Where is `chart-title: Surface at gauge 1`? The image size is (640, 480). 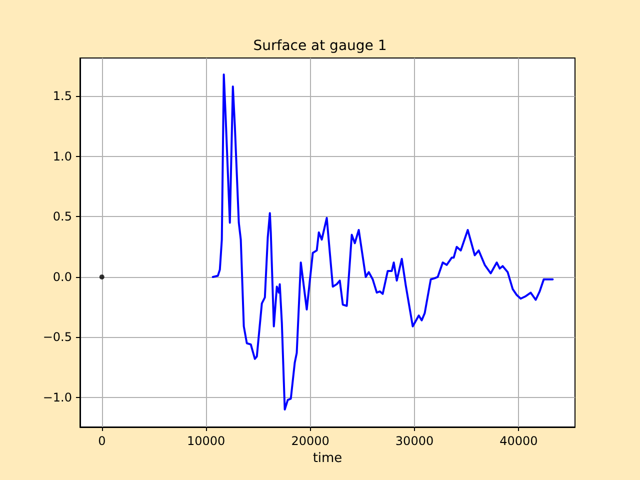 chart-title: Surface at gauge 1 is located at coordinates (320, 46).